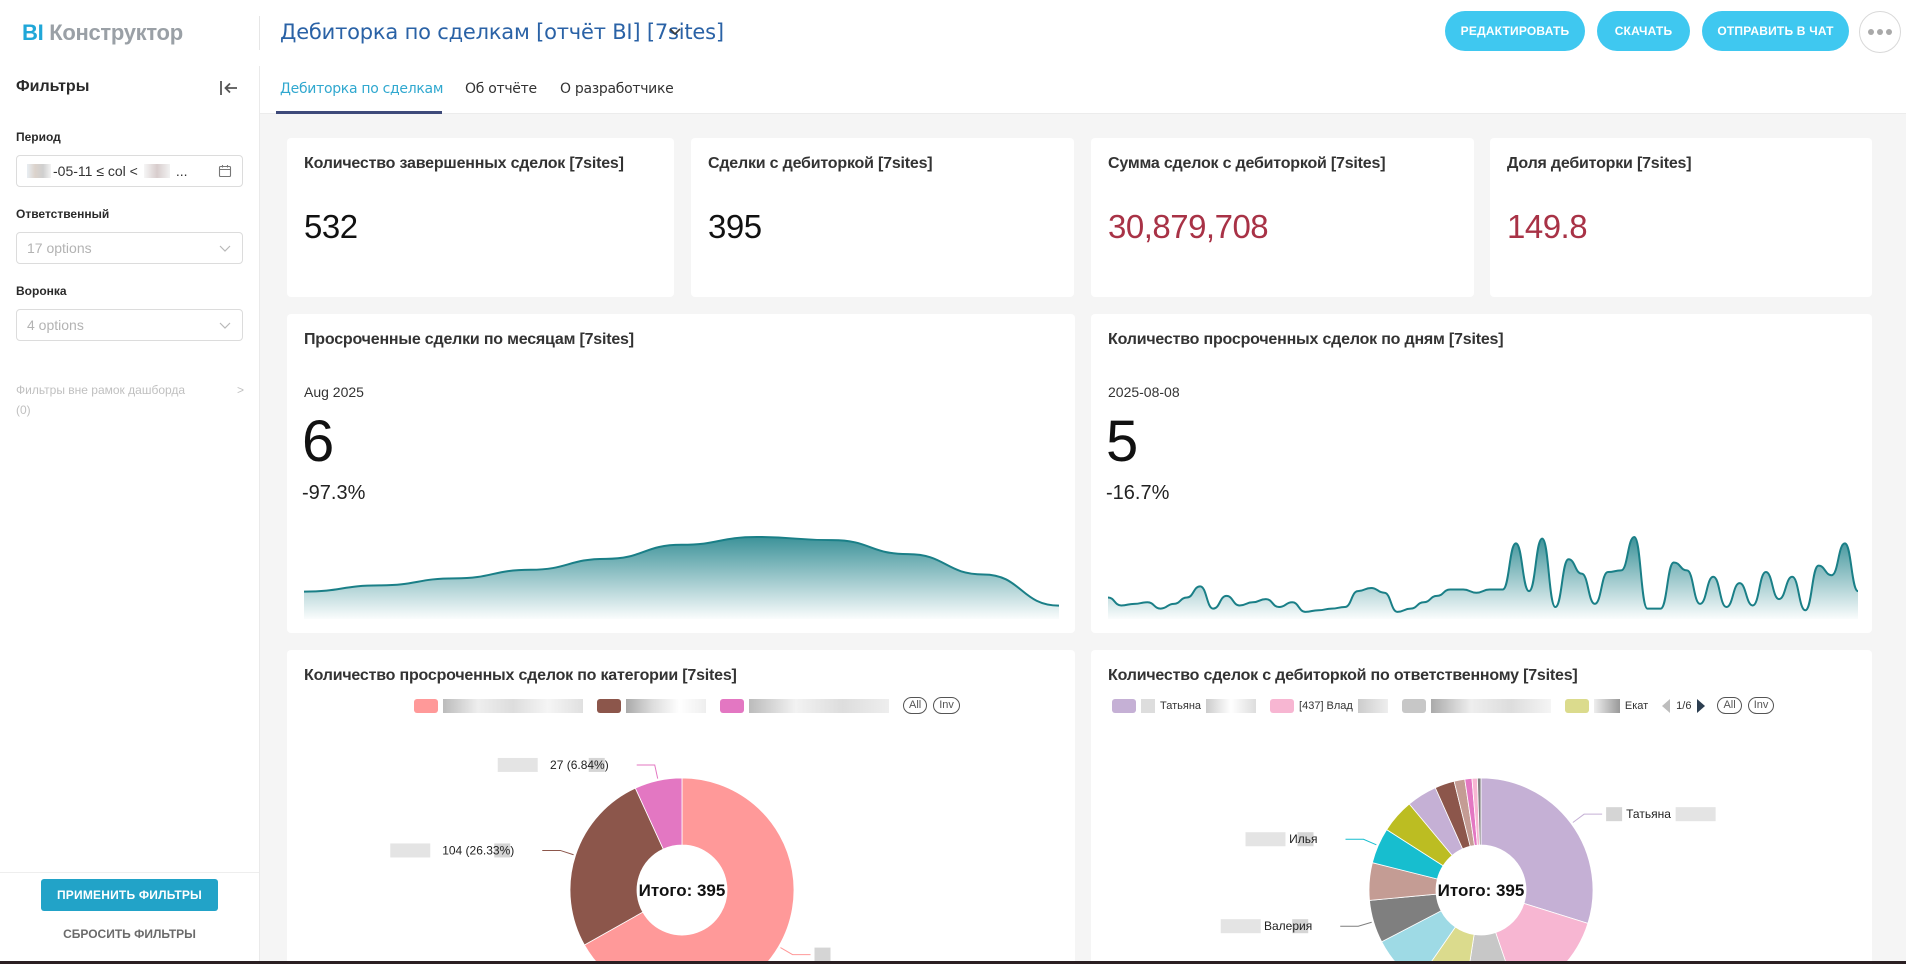  Describe the element at coordinates (1648, 814) in the screenshot. I see `pie-label-text: Татьяна` at that location.